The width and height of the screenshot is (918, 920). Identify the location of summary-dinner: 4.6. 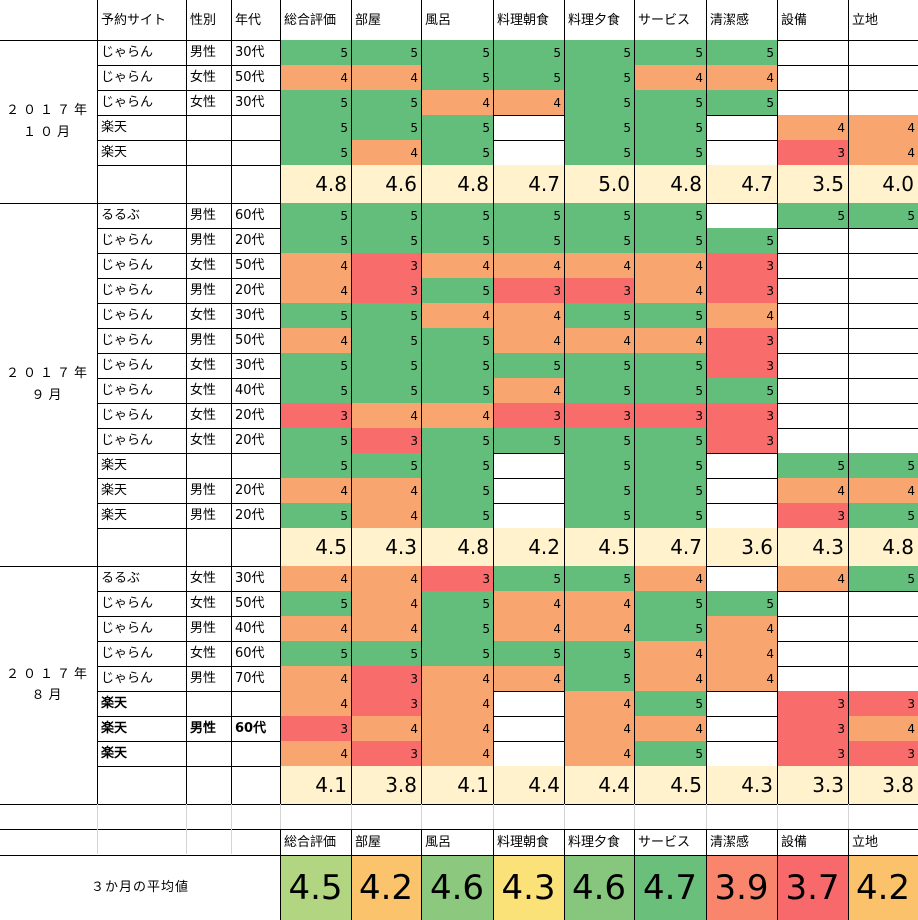
(599, 888).